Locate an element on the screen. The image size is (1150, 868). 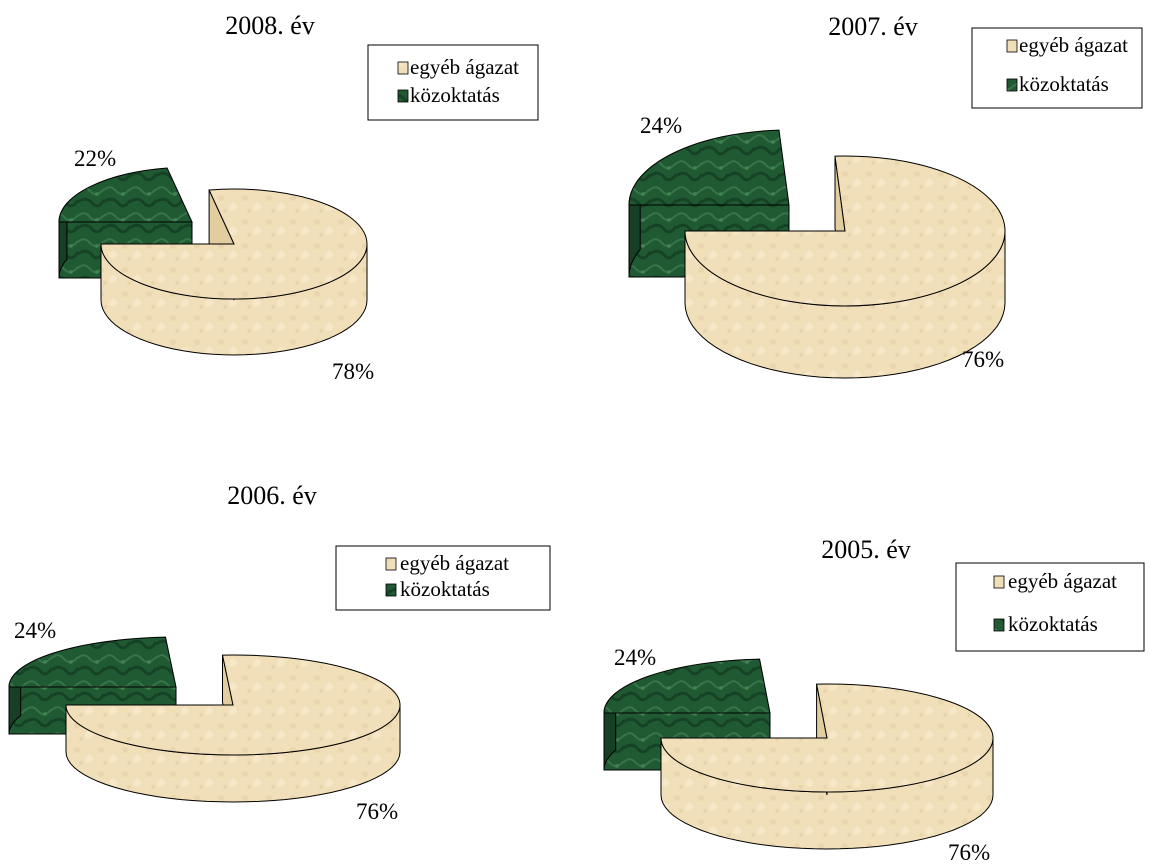
chart-title: 2007. év is located at coordinates (873, 26).